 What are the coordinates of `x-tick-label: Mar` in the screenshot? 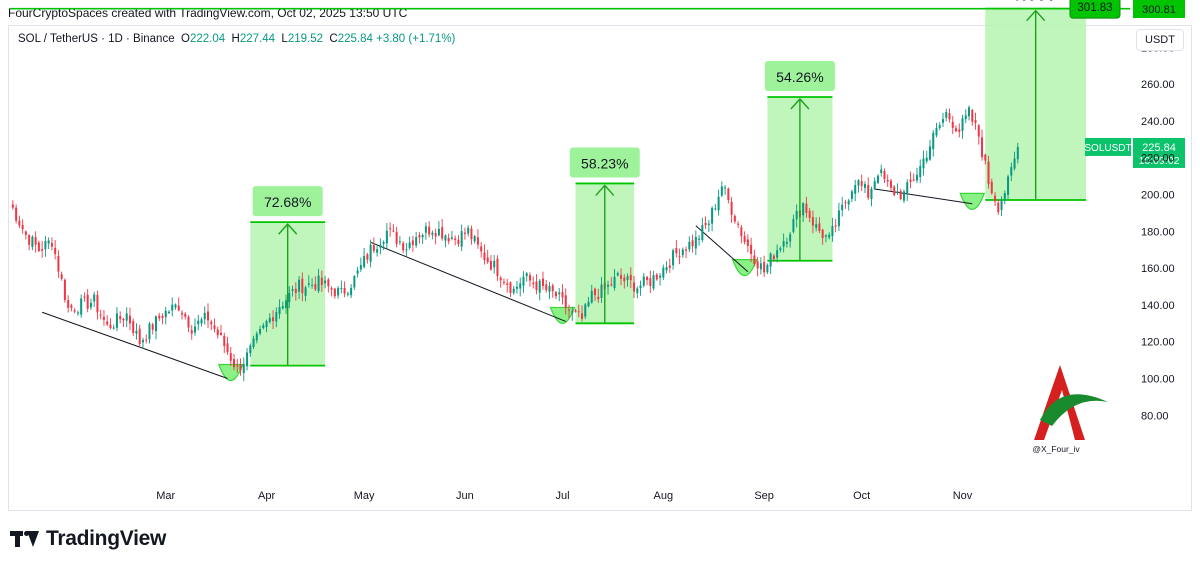 It's located at (165, 496).